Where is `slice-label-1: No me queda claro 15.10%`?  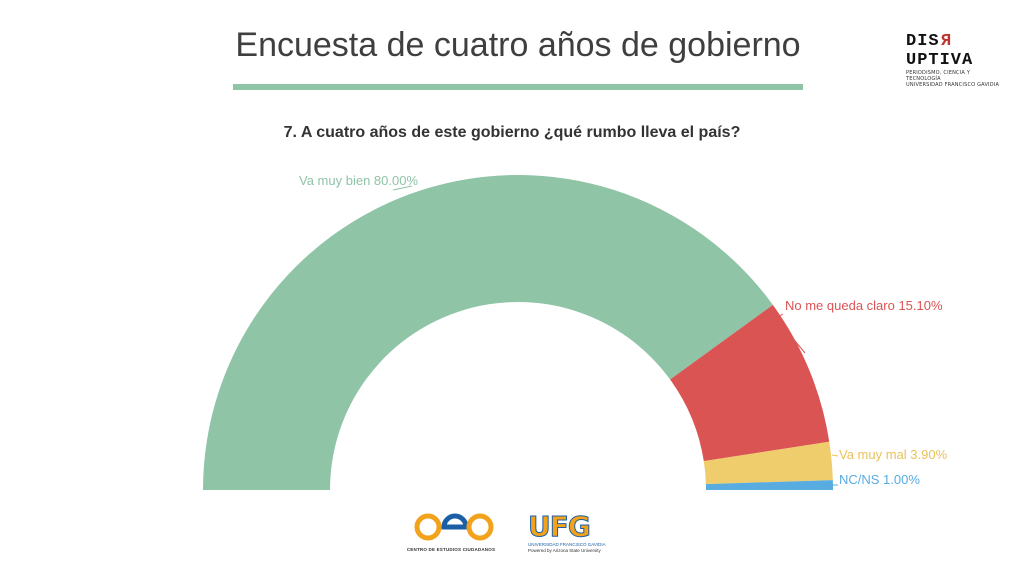
slice-label-1: No me queda claro 15.10% is located at coordinates (864, 305).